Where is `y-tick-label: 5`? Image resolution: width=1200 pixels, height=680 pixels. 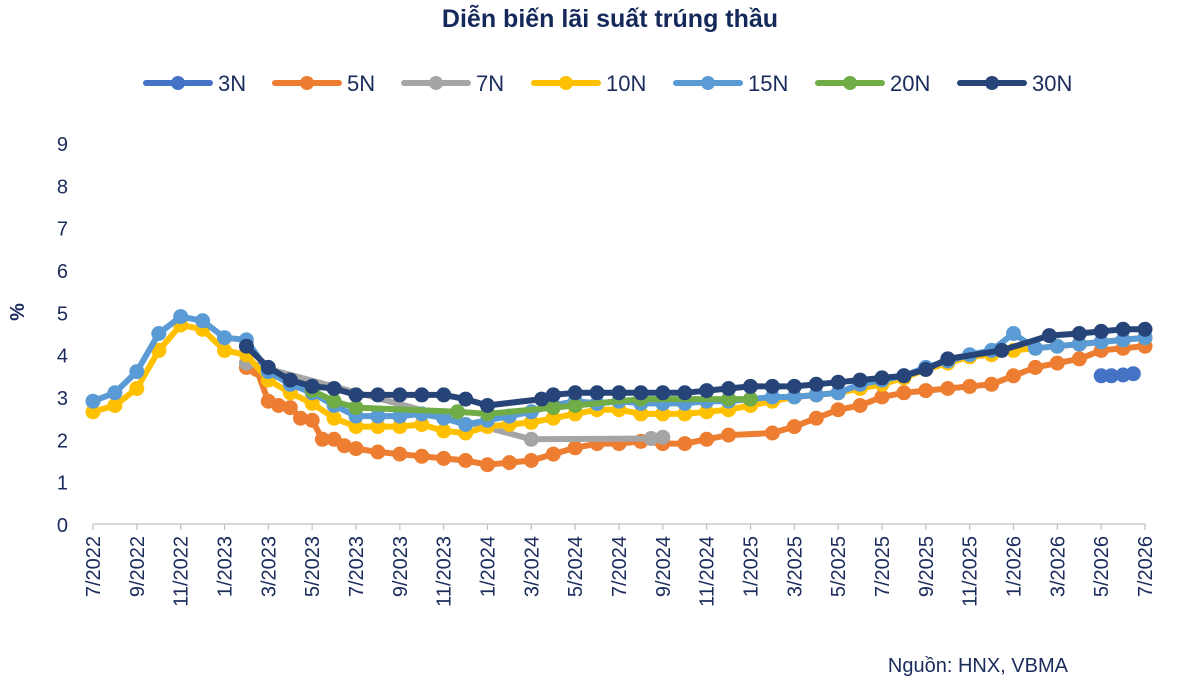 y-tick-label: 5 is located at coordinates (62, 314).